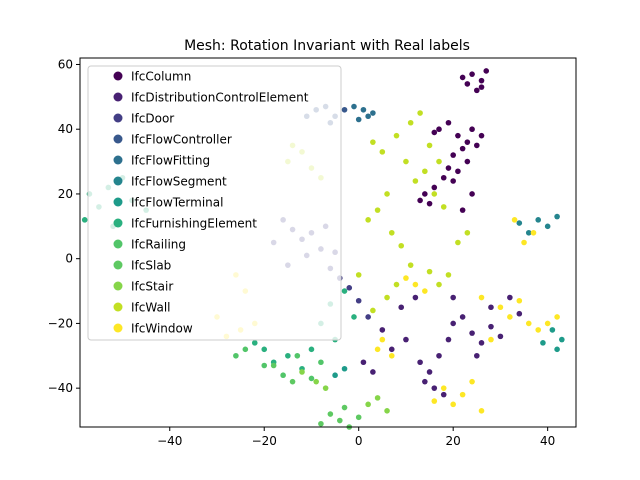  What do you see at coordinates (169, 441) in the screenshot?
I see `x-tick-label-0: −40` at bounding box center [169, 441].